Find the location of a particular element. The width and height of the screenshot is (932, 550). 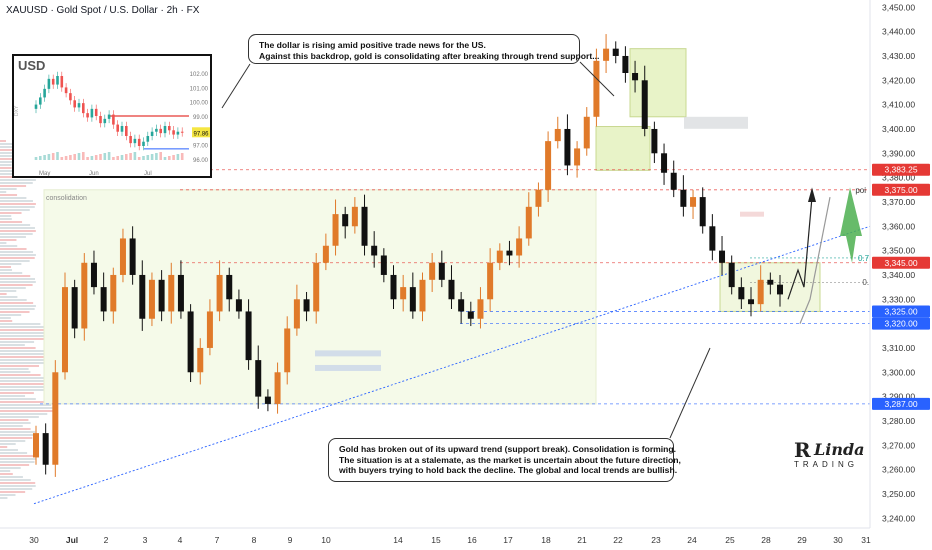

price-tick-label: 3,370.00 is located at coordinates (898, 202).